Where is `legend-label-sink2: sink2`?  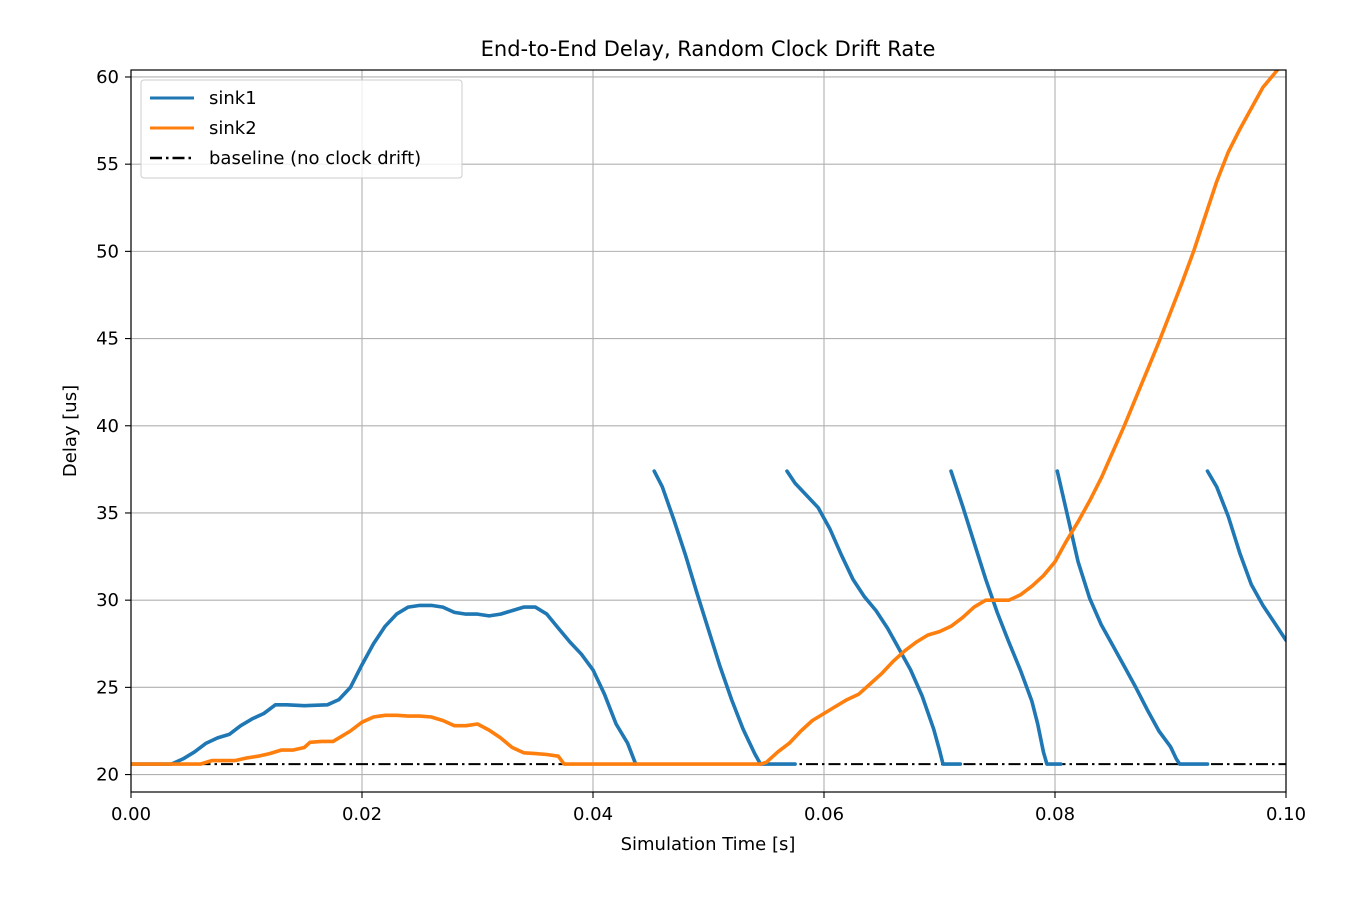 legend-label-sink2: sink2 is located at coordinates (233, 128).